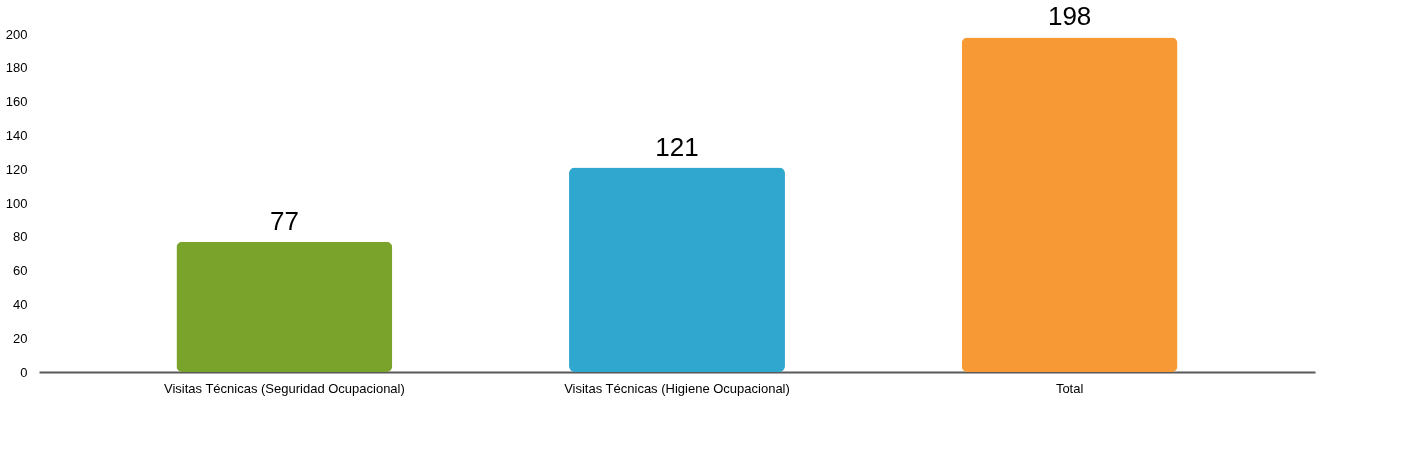 The image size is (1406, 460). Describe the element at coordinates (284, 220) in the screenshot. I see `data-label: 77` at that location.